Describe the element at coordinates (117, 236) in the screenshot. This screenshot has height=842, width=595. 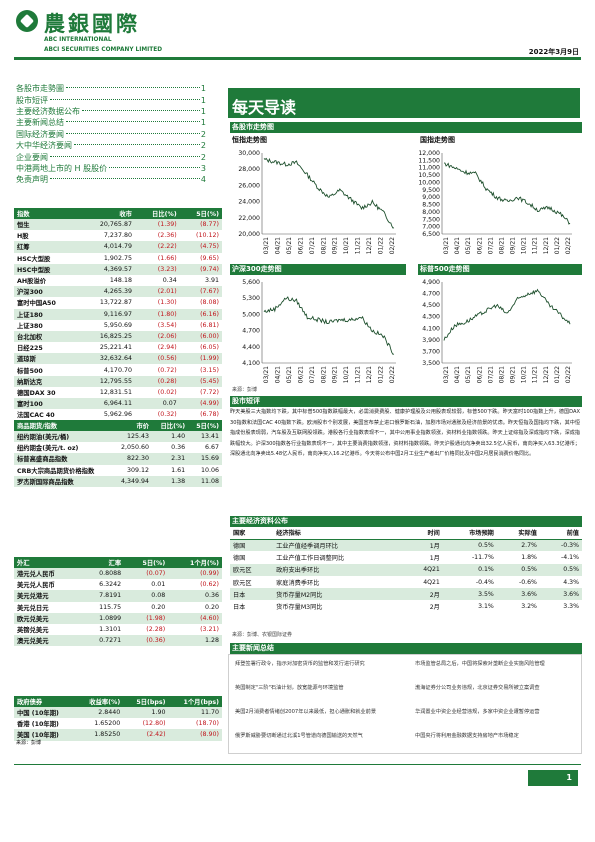
I see `table-cell: 7,237.80` at that location.